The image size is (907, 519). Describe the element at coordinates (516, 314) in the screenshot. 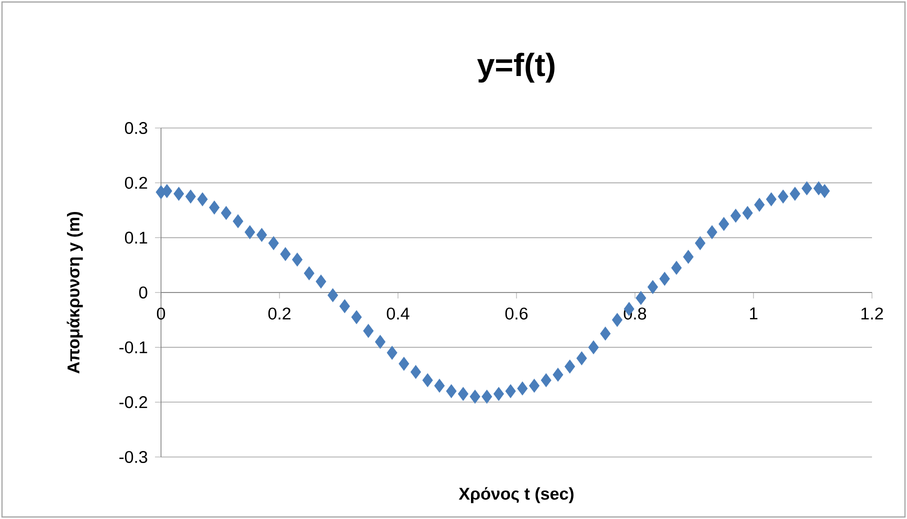

I see `x-tick-label: 0.6` at that location.